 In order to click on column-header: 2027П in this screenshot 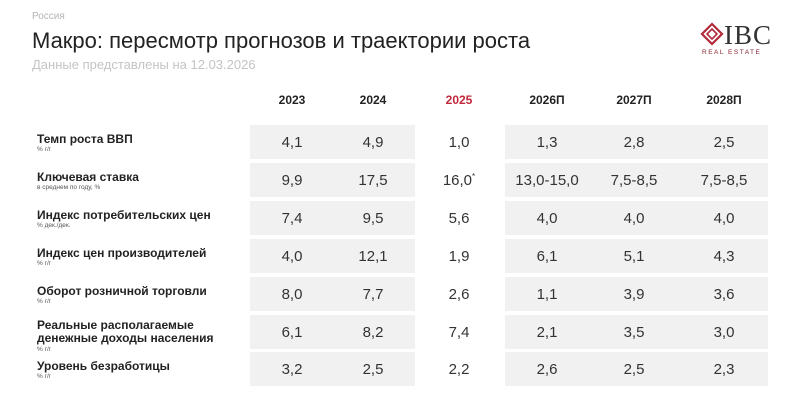, I will do `click(634, 100)`.